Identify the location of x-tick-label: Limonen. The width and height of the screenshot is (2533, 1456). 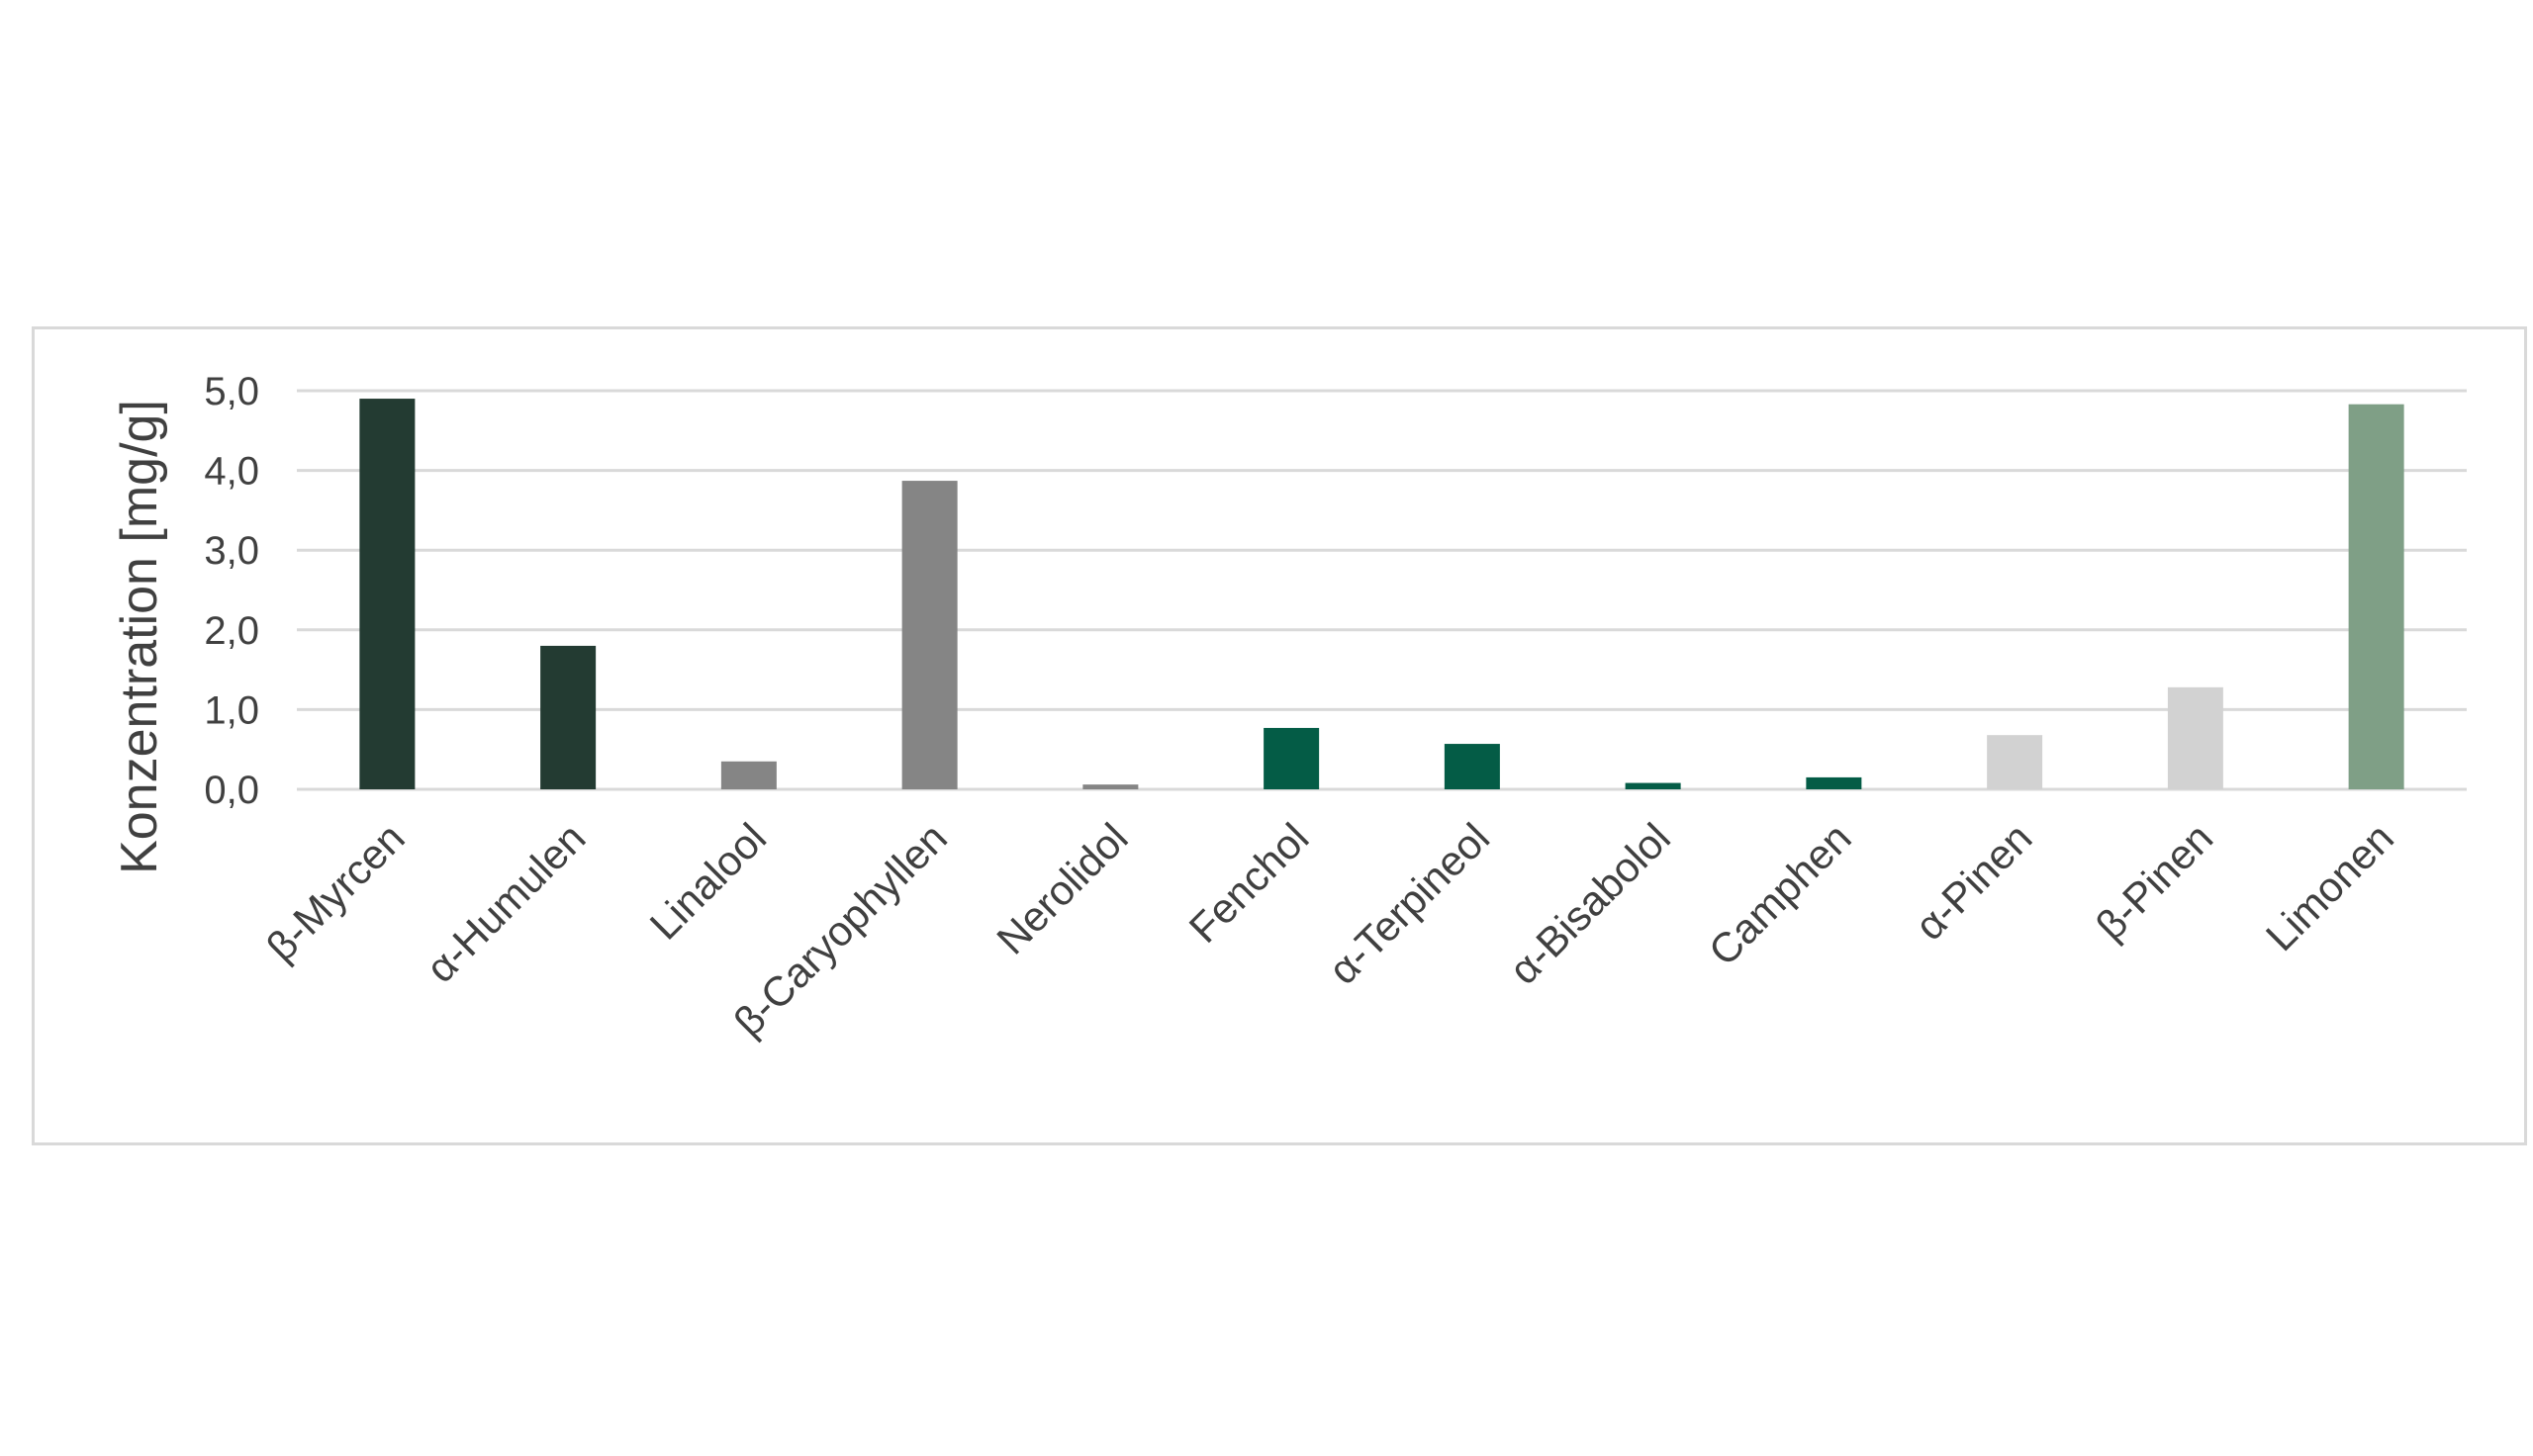
(2330, 886).